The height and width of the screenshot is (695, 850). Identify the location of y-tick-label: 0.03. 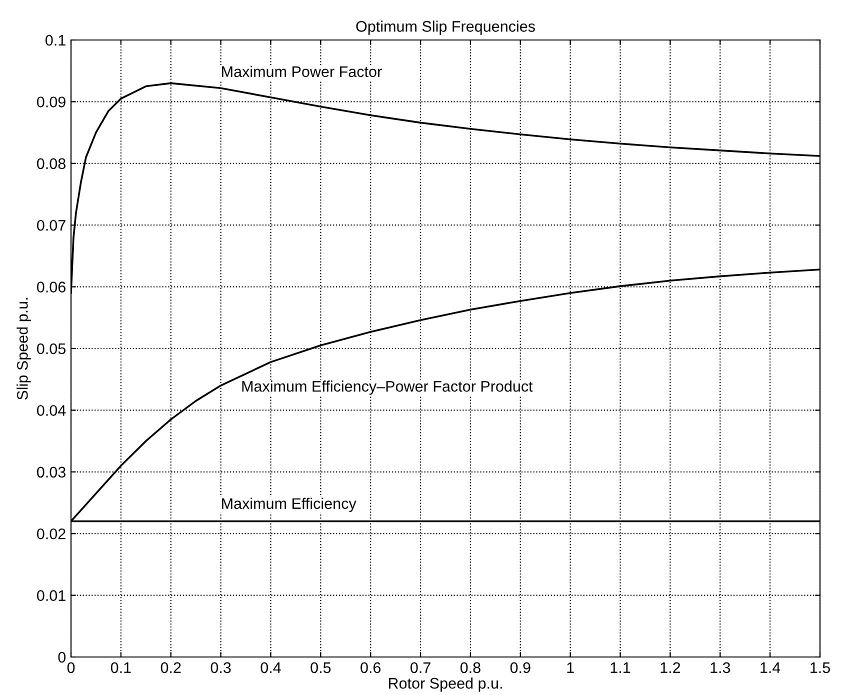
(51, 472).